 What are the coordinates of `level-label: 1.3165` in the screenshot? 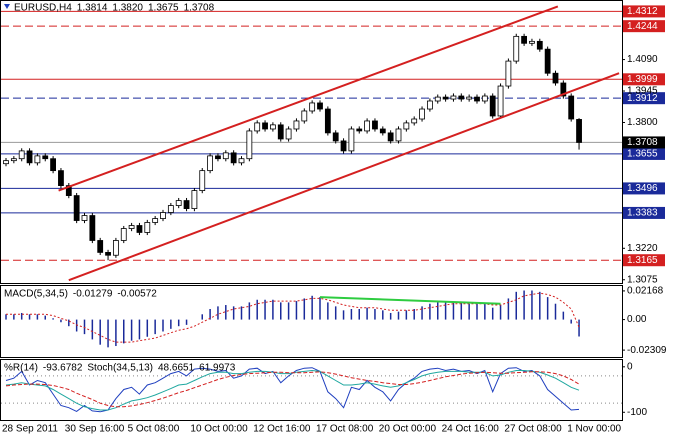 It's located at (642, 260).